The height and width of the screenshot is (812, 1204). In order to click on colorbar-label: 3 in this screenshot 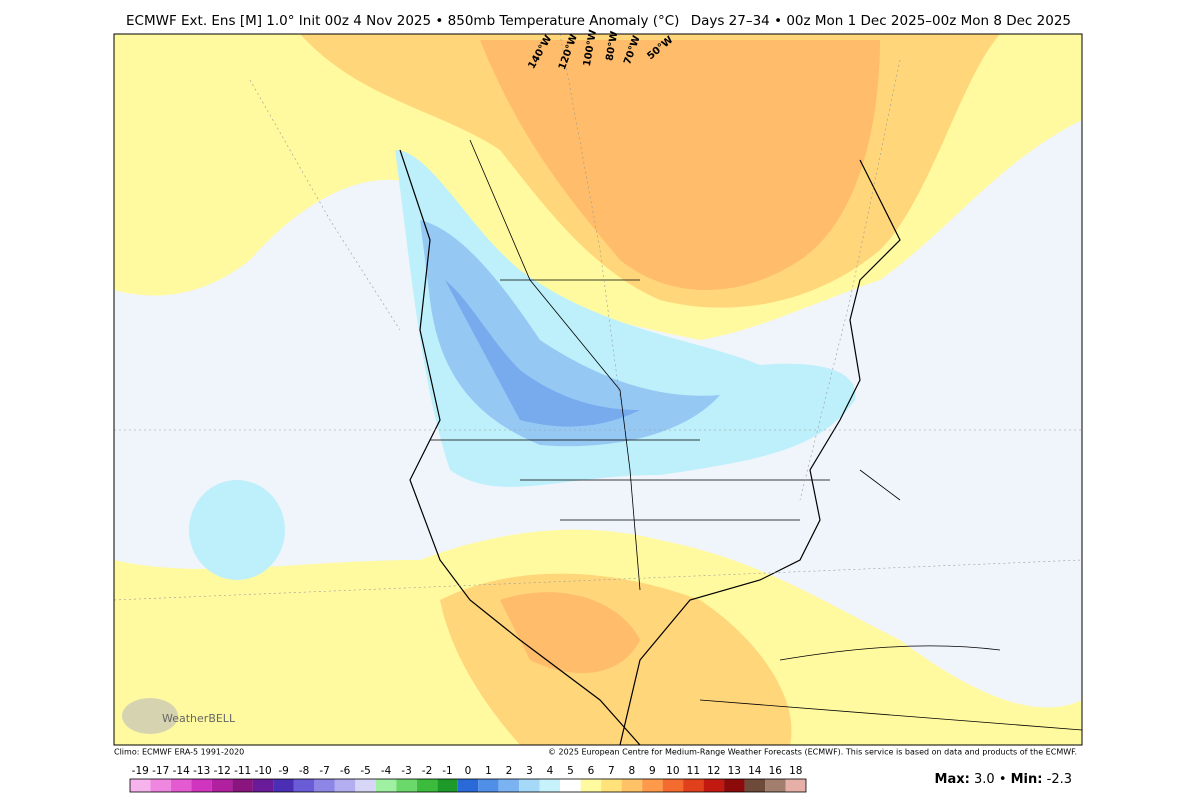, I will do `click(529, 771)`.